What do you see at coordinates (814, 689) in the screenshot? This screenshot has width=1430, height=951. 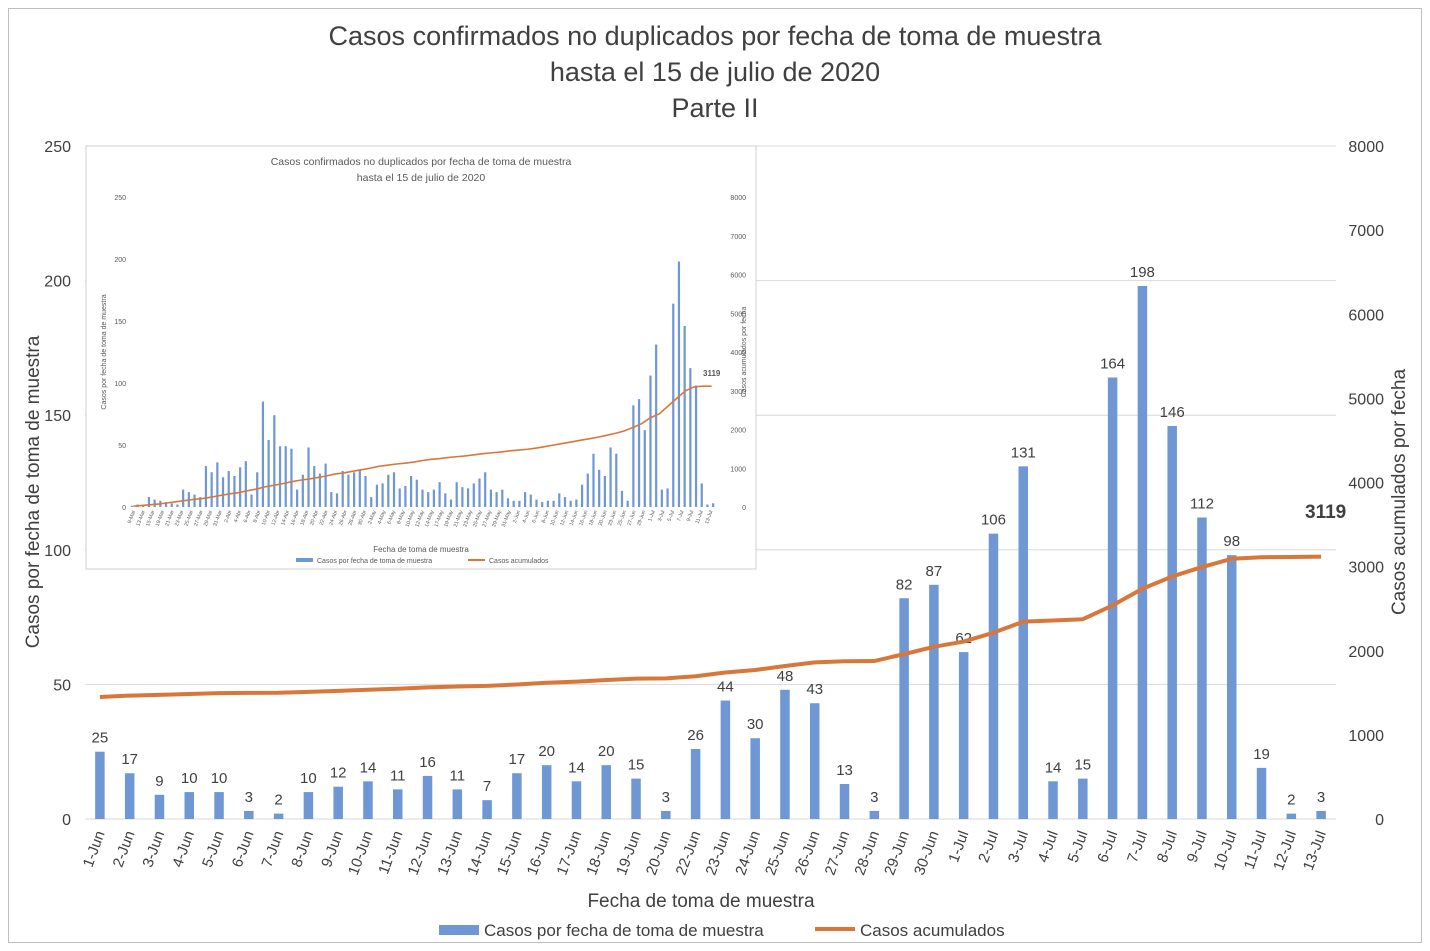 I see `data-label: 43` at bounding box center [814, 689].